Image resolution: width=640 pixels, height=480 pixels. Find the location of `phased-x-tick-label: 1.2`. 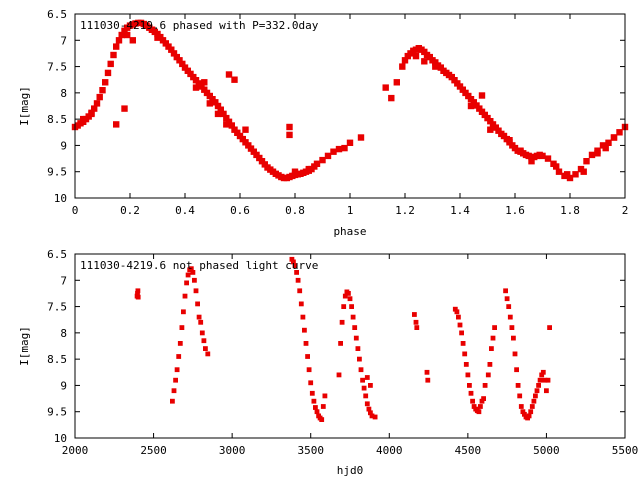

phased-x-tick-label: 1.2 is located at coordinates (405, 210).